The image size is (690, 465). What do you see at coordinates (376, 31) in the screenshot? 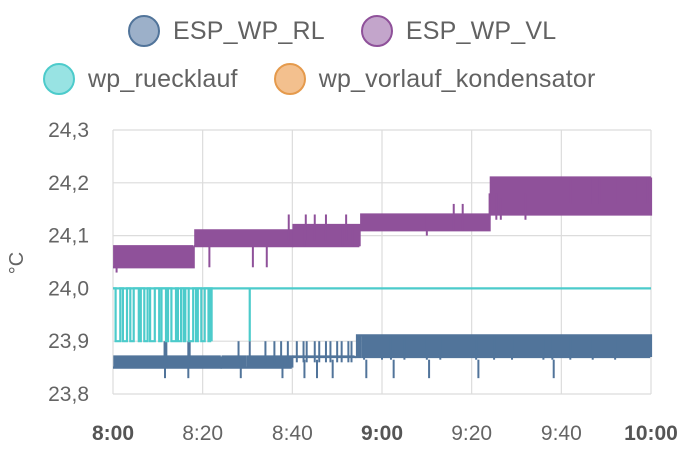
I see `legend-swatch-esp-wp-vl` at bounding box center [376, 31].